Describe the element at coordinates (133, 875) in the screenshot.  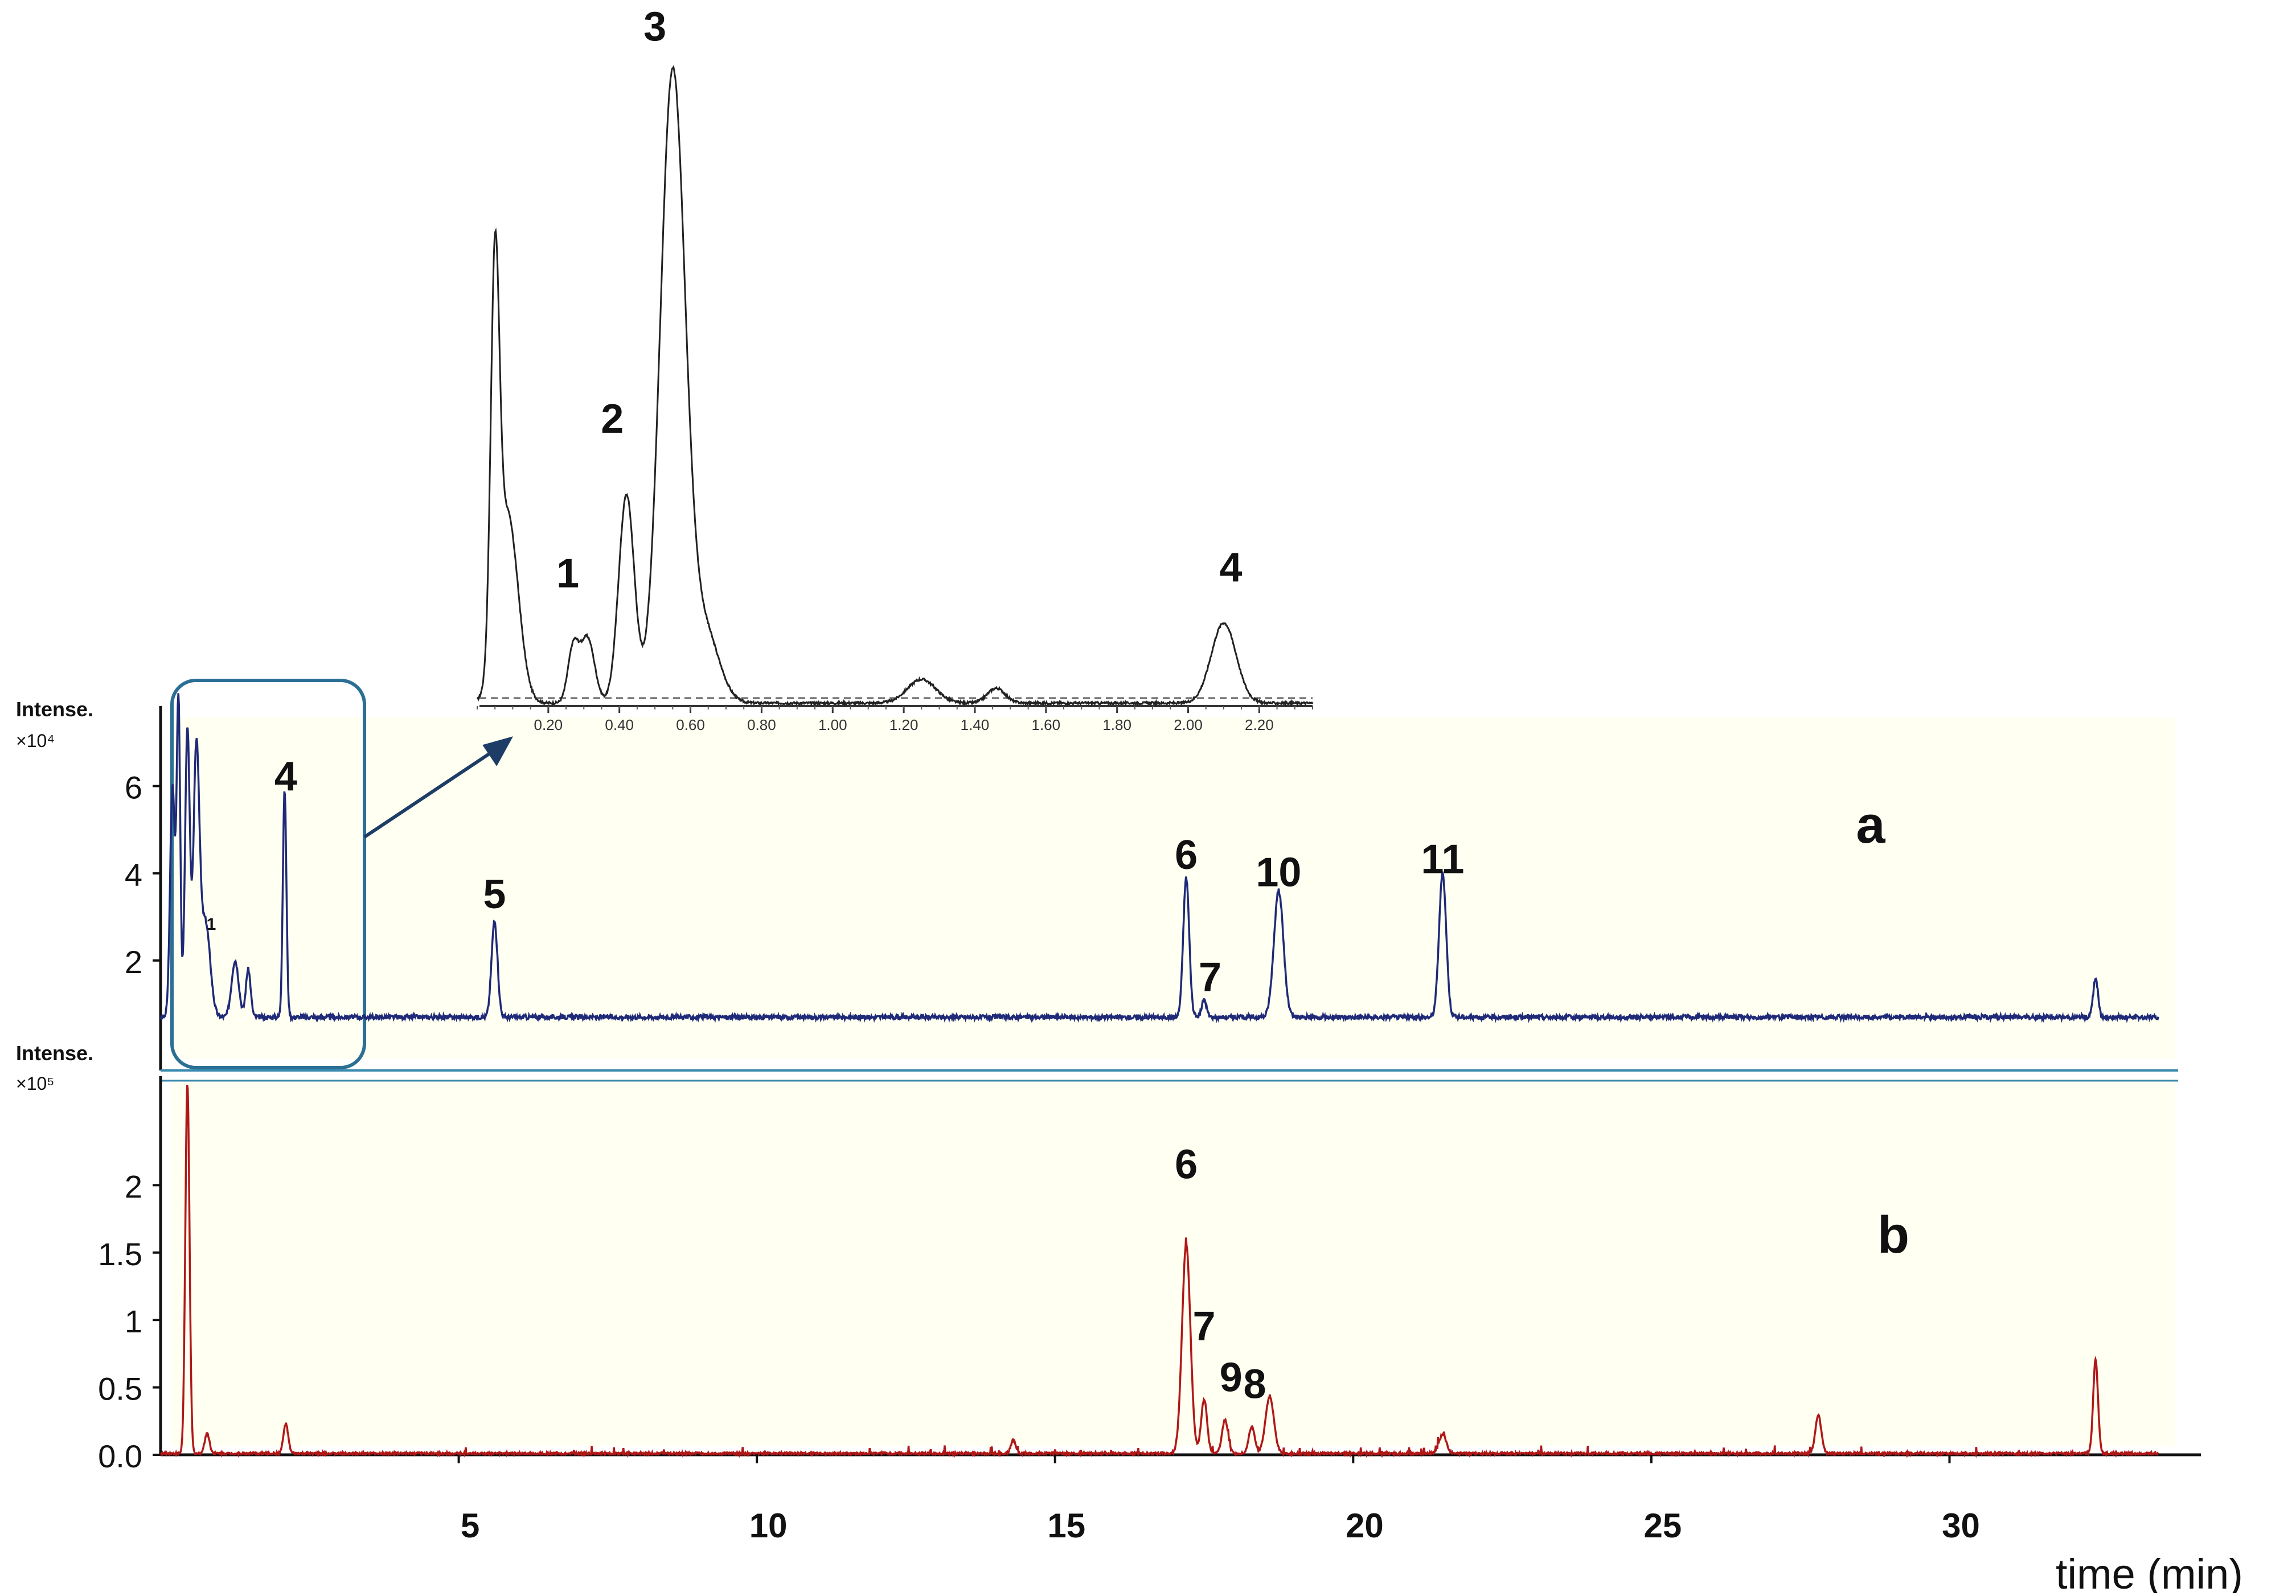
I see `ytick-label-a-1: 4` at that location.